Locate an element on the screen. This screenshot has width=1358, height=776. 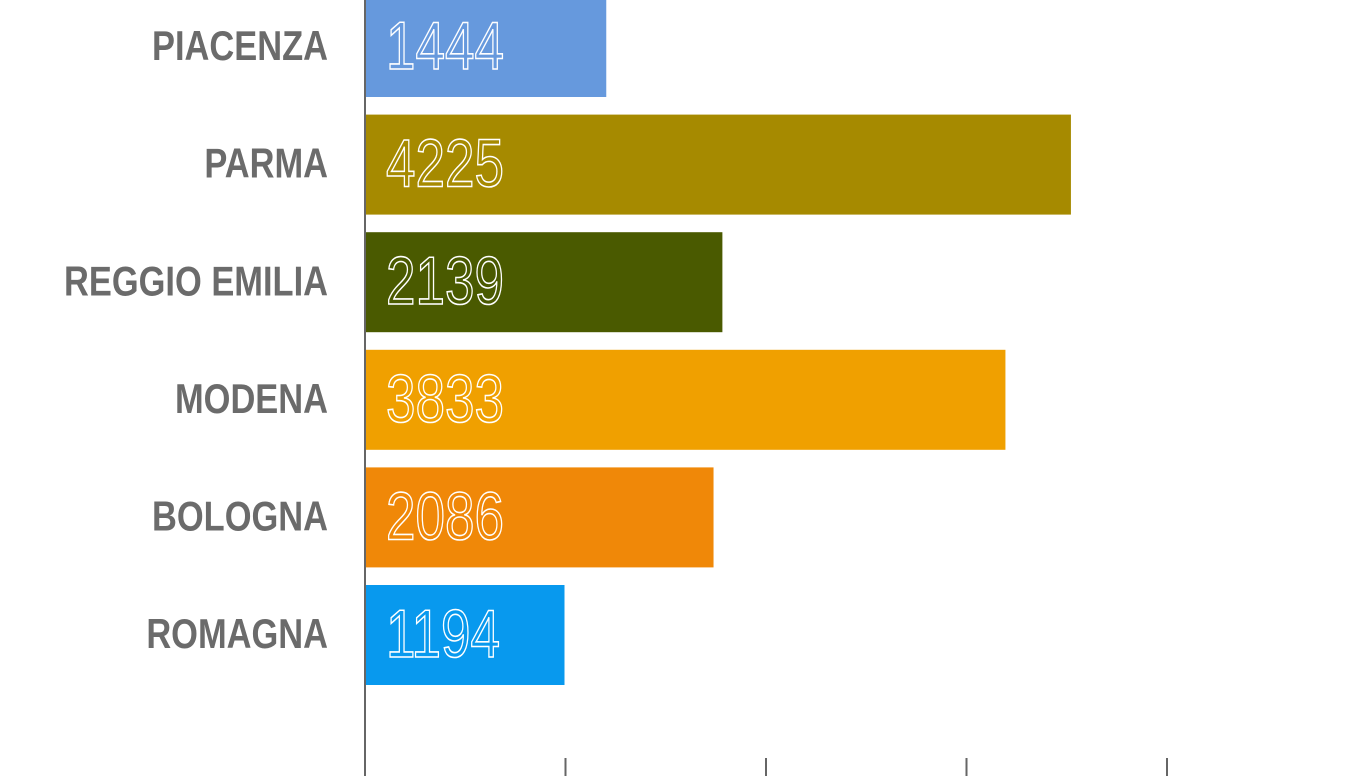
value-label-group: 2139 is located at coordinates (444, 280).